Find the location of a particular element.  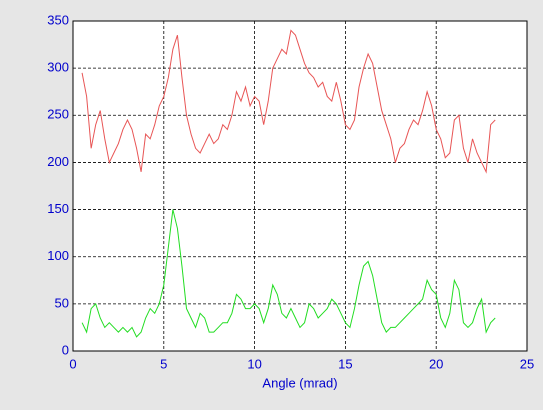

x-tick-label: 15 is located at coordinates (345, 363).